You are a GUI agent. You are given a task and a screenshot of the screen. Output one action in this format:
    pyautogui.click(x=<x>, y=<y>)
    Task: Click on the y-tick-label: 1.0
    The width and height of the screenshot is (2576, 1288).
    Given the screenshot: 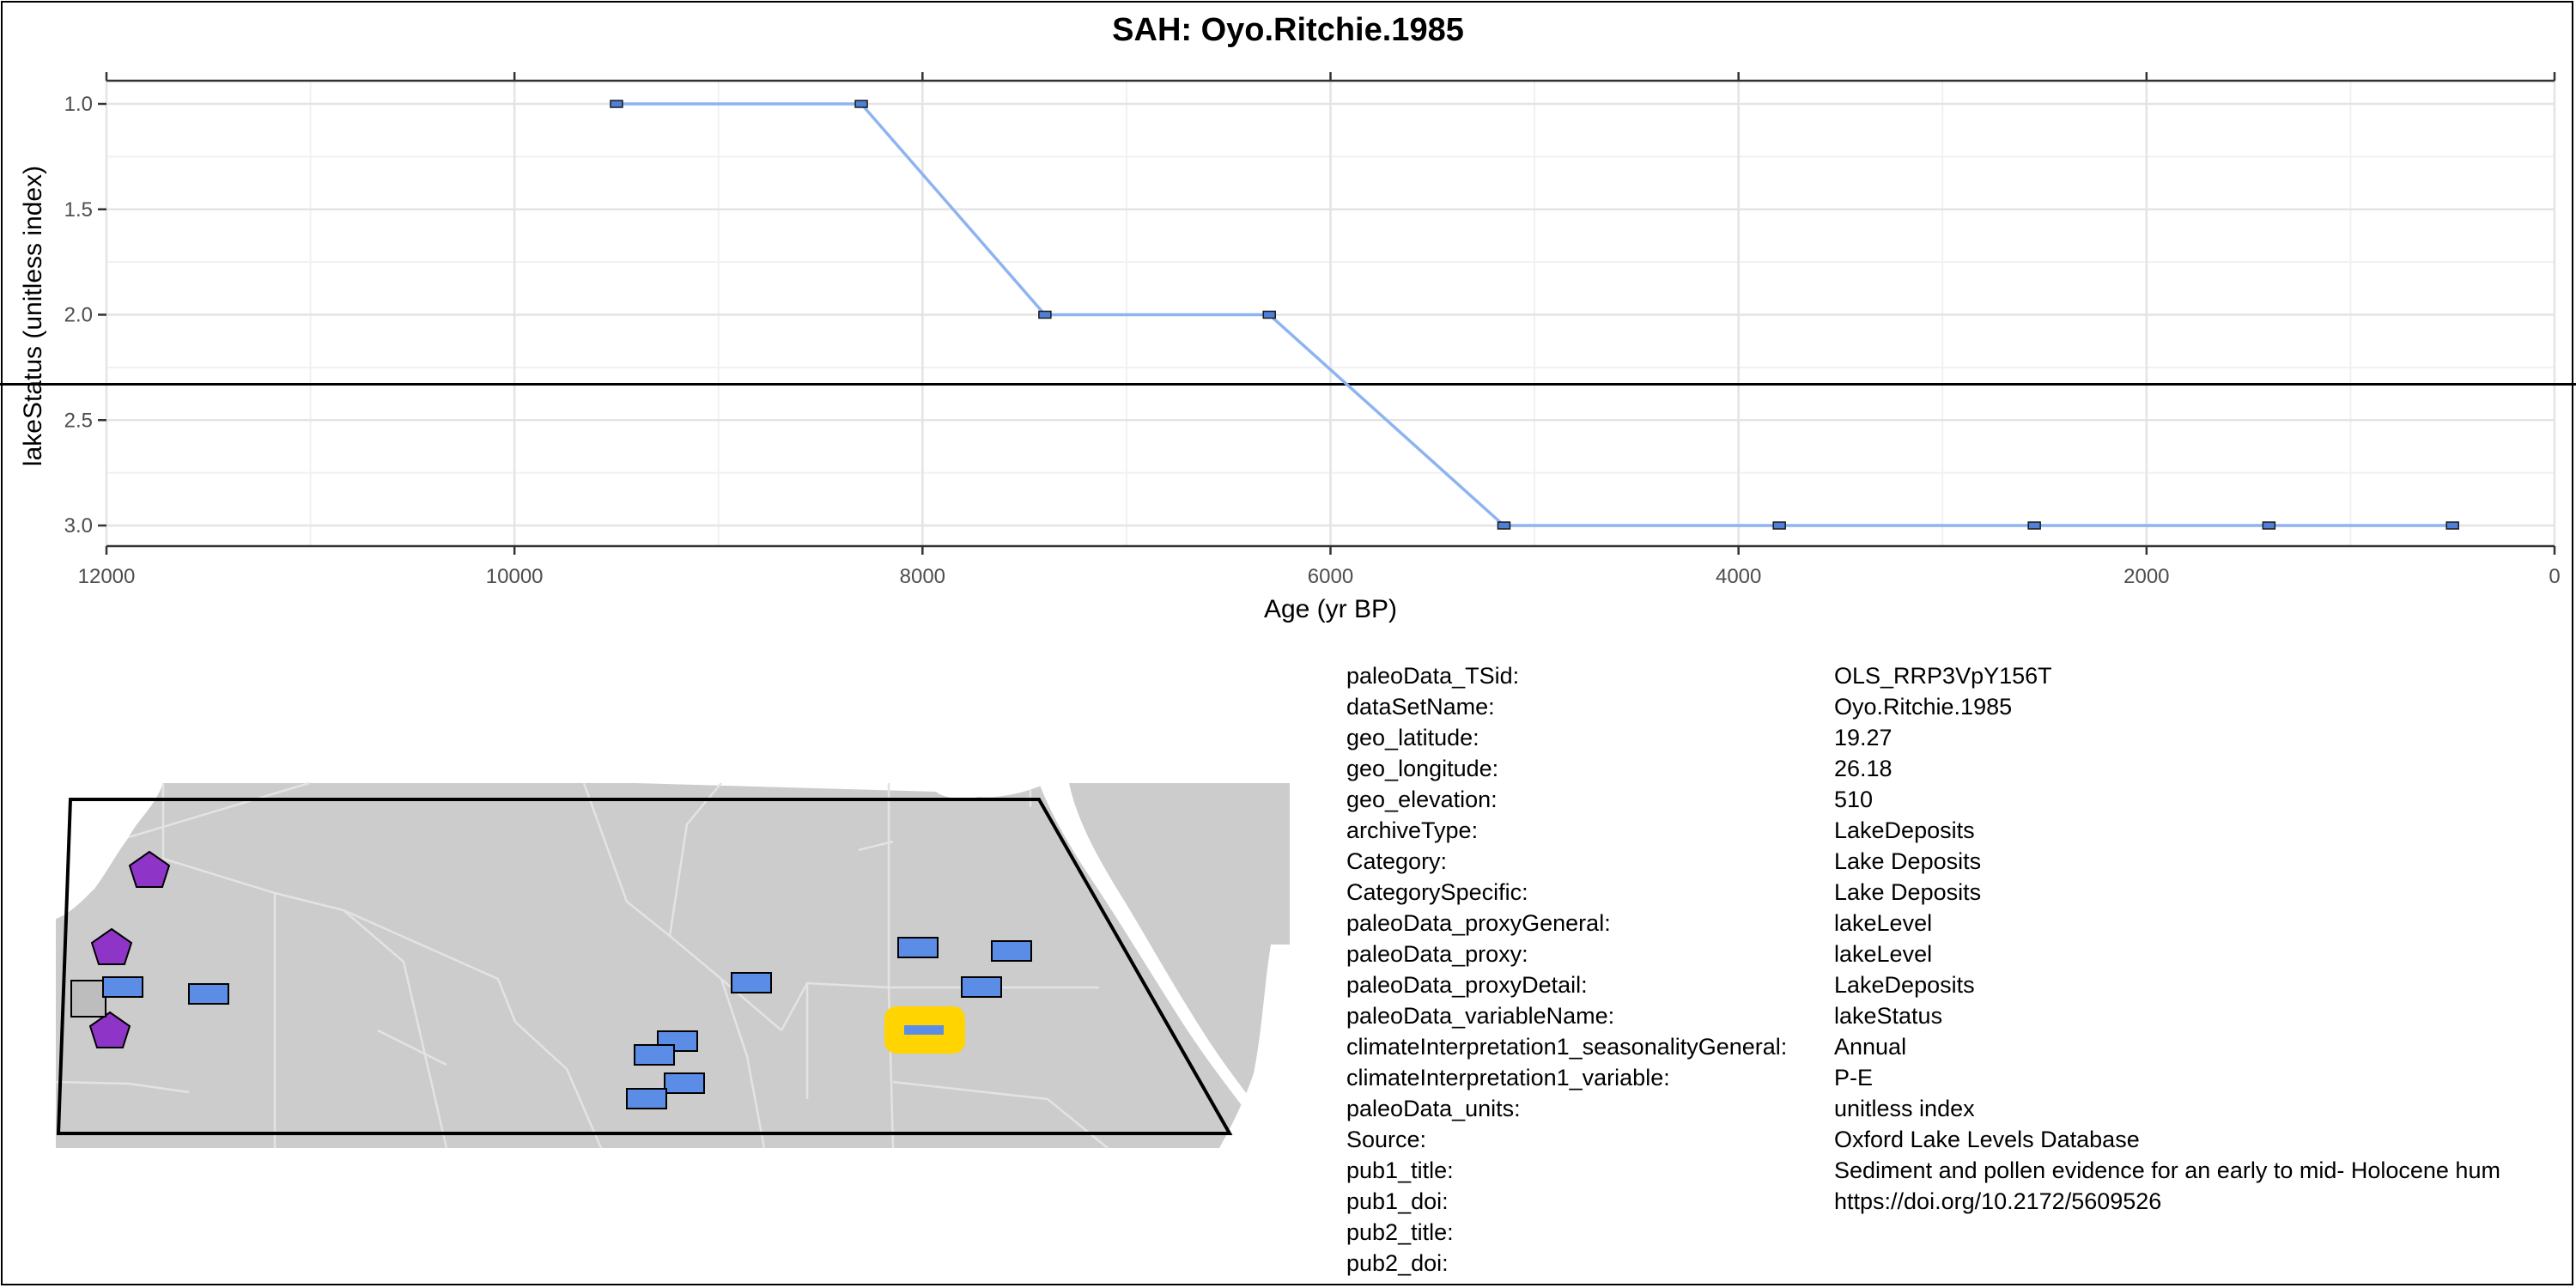 What is the action you would take?
    pyautogui.click(x=78, y=104)
    